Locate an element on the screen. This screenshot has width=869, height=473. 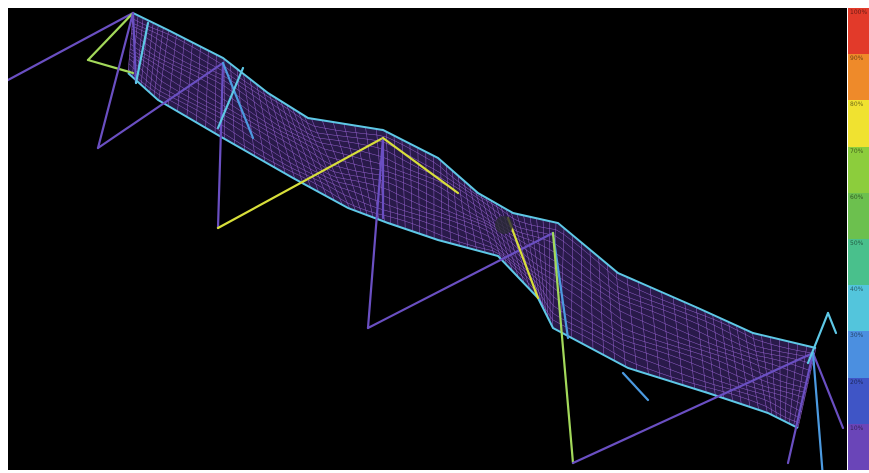
legend-label: 60% is located at coordinates (857, 197).